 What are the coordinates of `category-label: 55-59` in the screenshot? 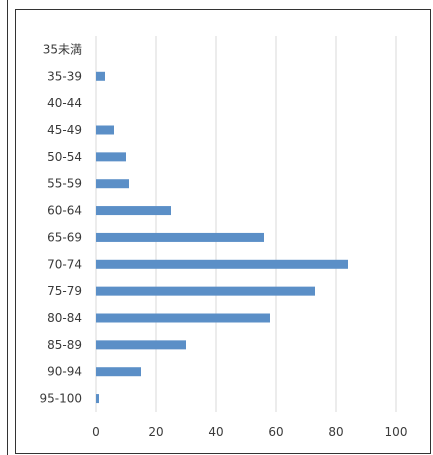 It's located at (64, 184).